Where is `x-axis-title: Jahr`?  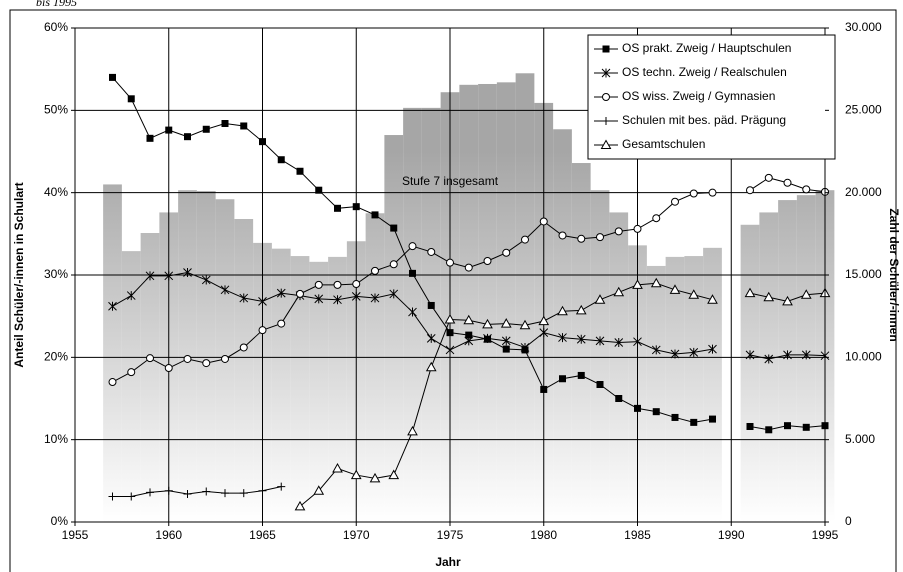 x-axis-title: Jahr is located at coordinates (448, 562).